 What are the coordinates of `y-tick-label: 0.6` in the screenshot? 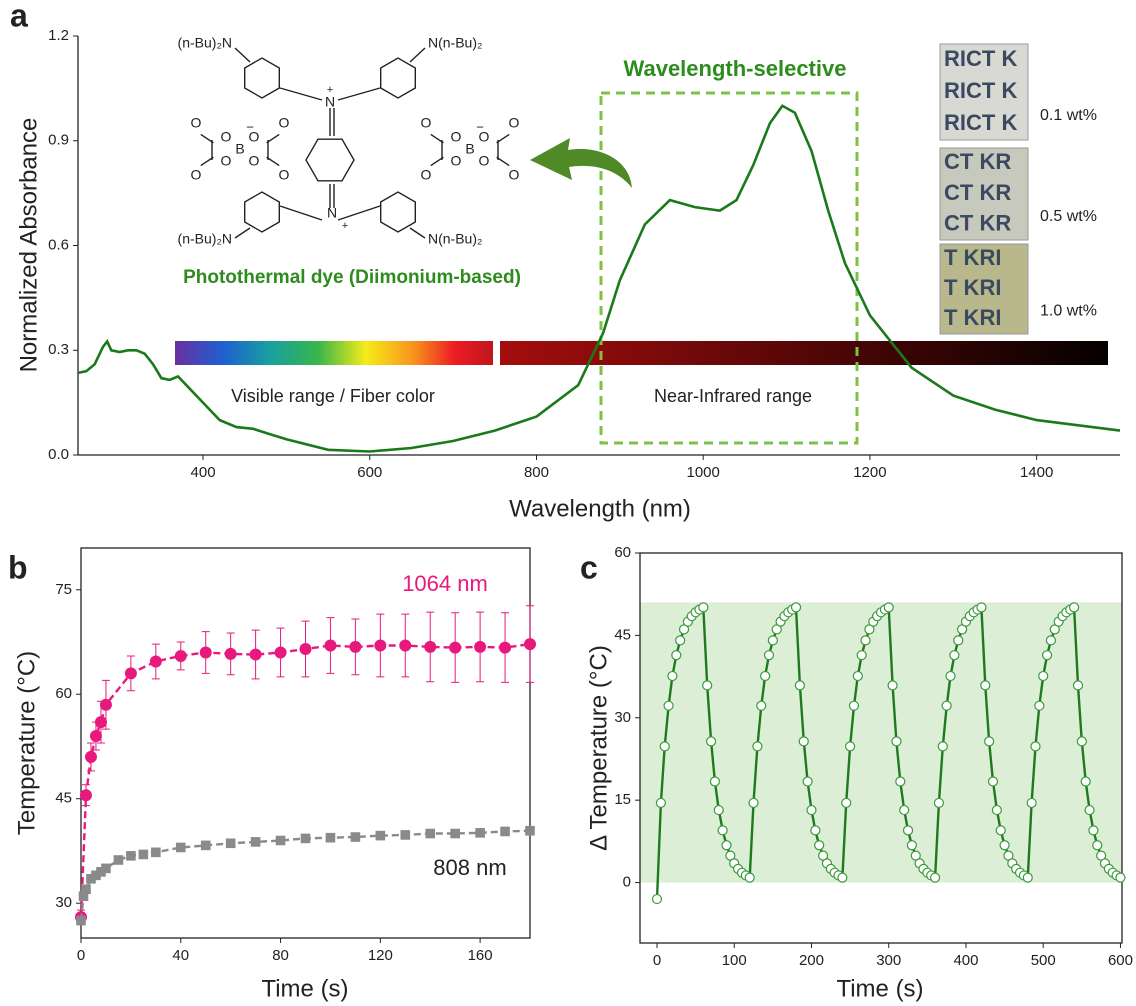 It's located at (58, 244).